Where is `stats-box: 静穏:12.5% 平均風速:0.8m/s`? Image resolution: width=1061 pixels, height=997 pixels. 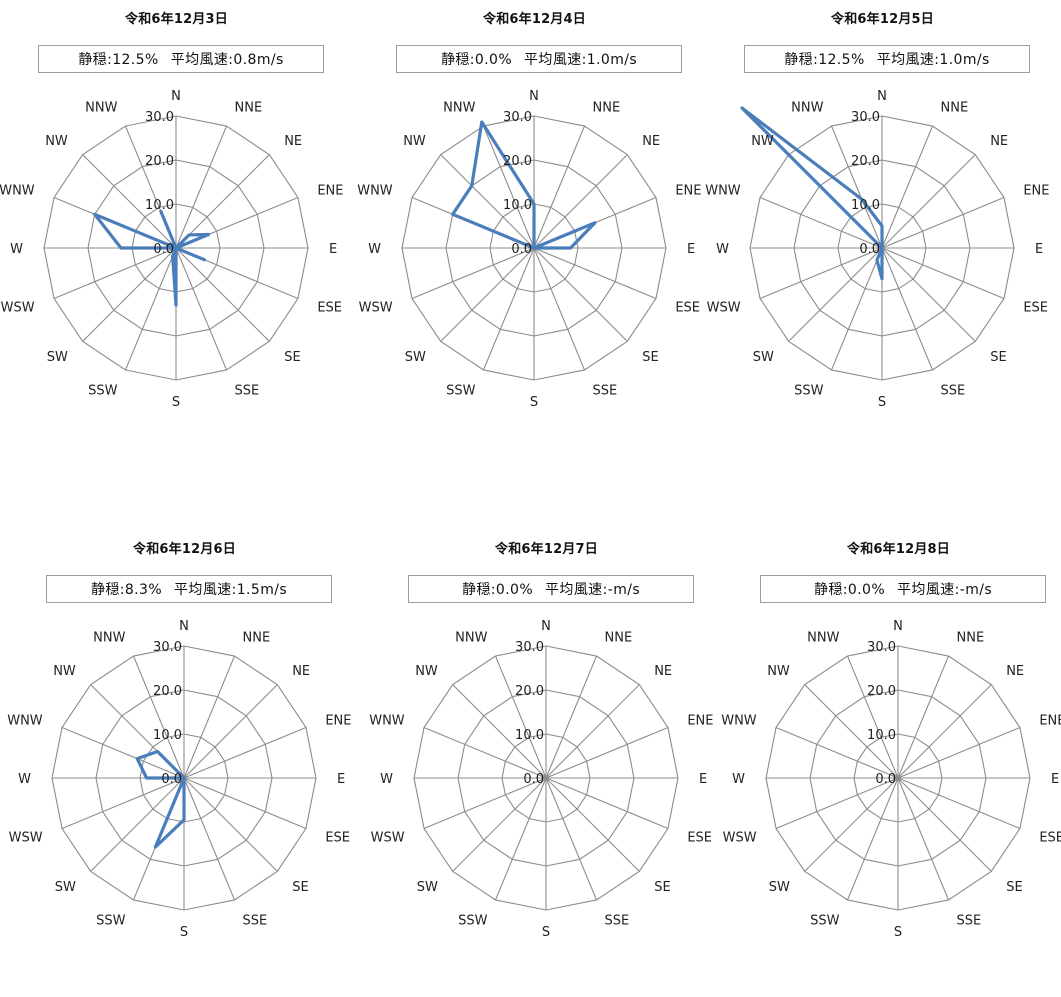
stats-box: 静穏:12.5% 平均風速:0.8m/s is located at coordinates (181, 59).